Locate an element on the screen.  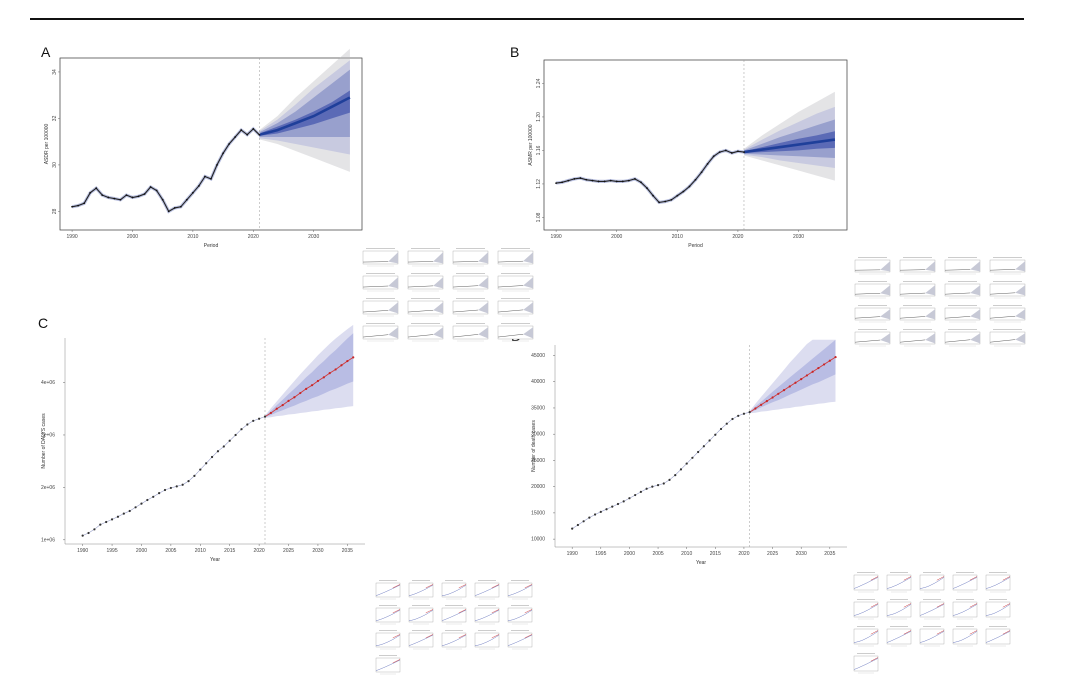
observed-line is located at coordinates (165, 170).